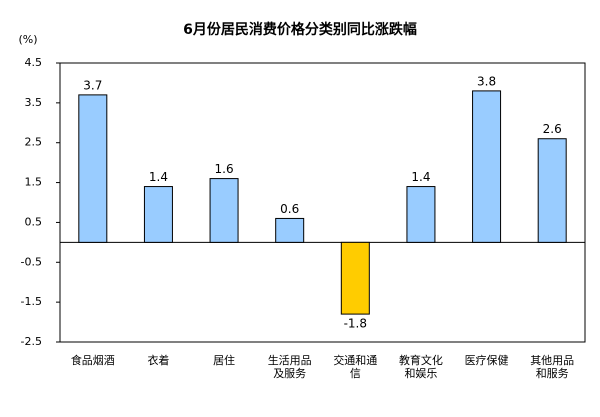 This screenshot has width=600, height=417. What do you see at coordinates (31, 301) in the screenshot?
I see `y-tick-label: -1.5` at bounding box center [31, 301].